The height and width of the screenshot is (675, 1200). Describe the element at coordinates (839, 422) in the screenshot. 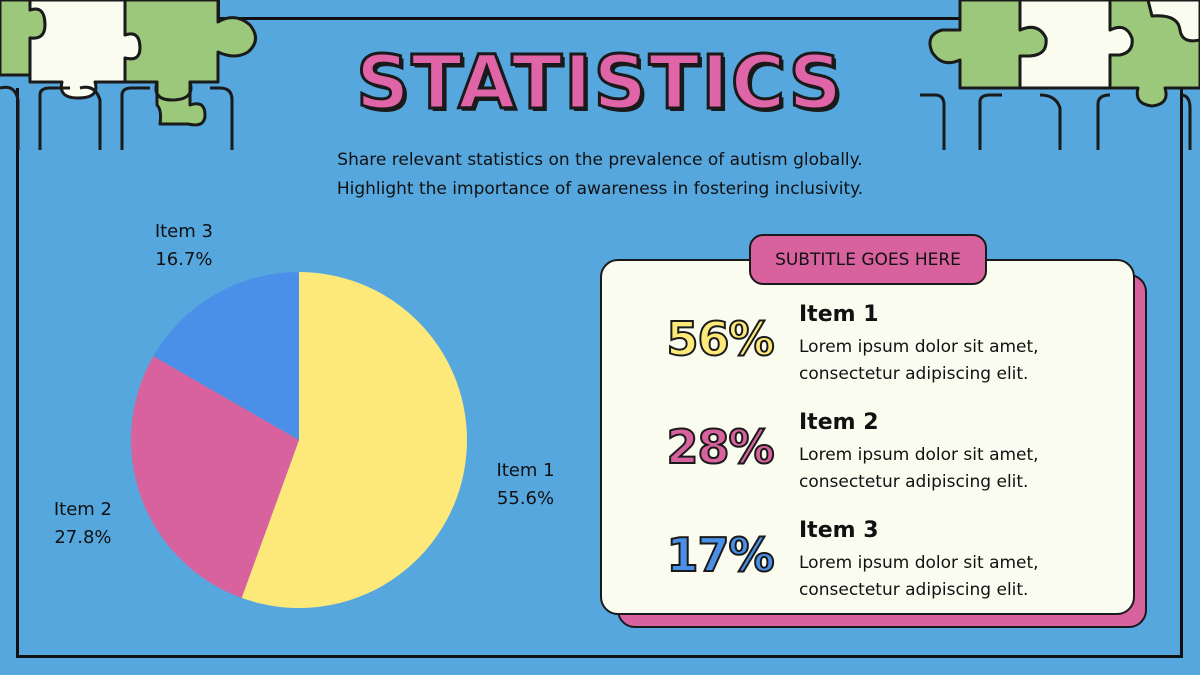

I see `stat-title: Item 2` at that location.